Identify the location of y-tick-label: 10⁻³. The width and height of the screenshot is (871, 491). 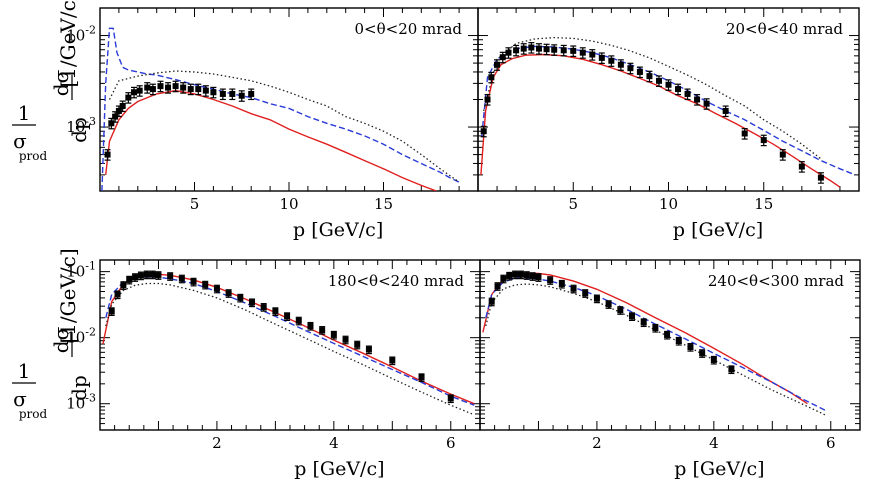
(81, 125).